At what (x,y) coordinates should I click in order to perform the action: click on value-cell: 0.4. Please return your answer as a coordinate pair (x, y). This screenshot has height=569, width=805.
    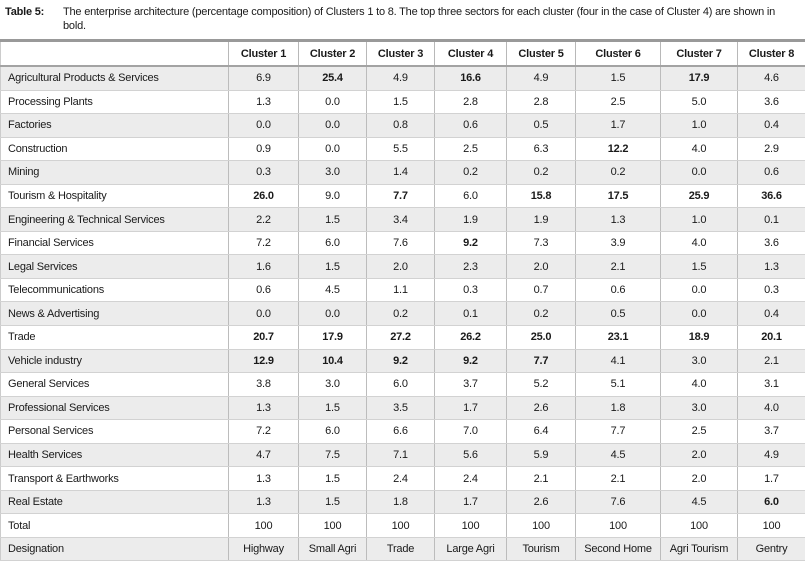
    Looking at the image, I should click on (771, 125).